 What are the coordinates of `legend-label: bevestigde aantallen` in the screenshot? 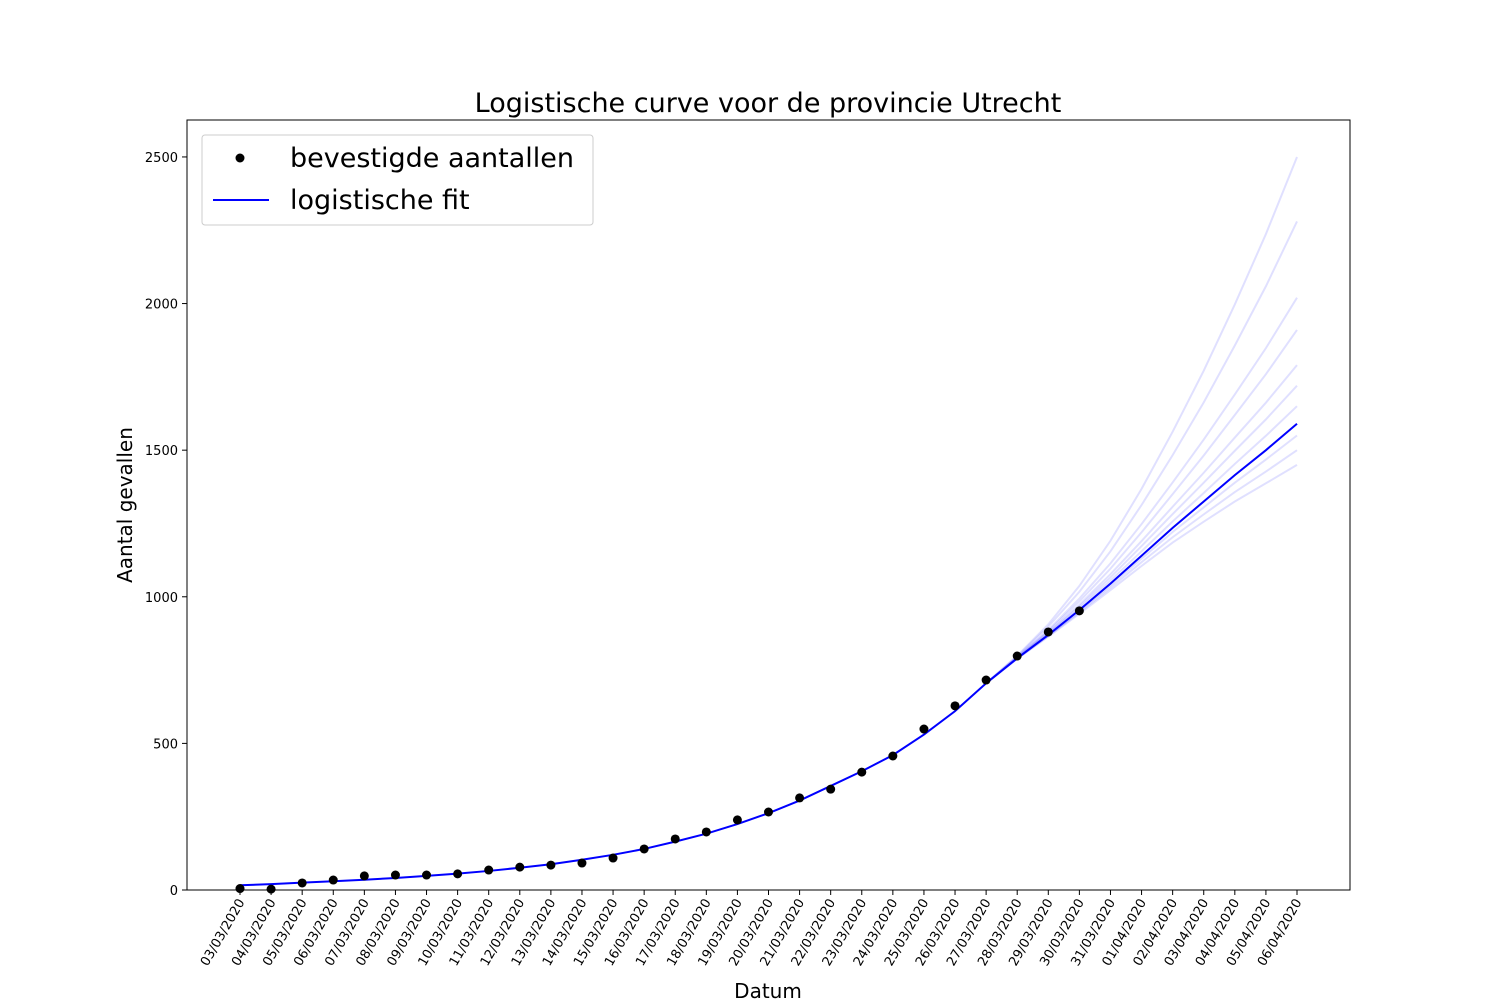 It's located at (432, 158).